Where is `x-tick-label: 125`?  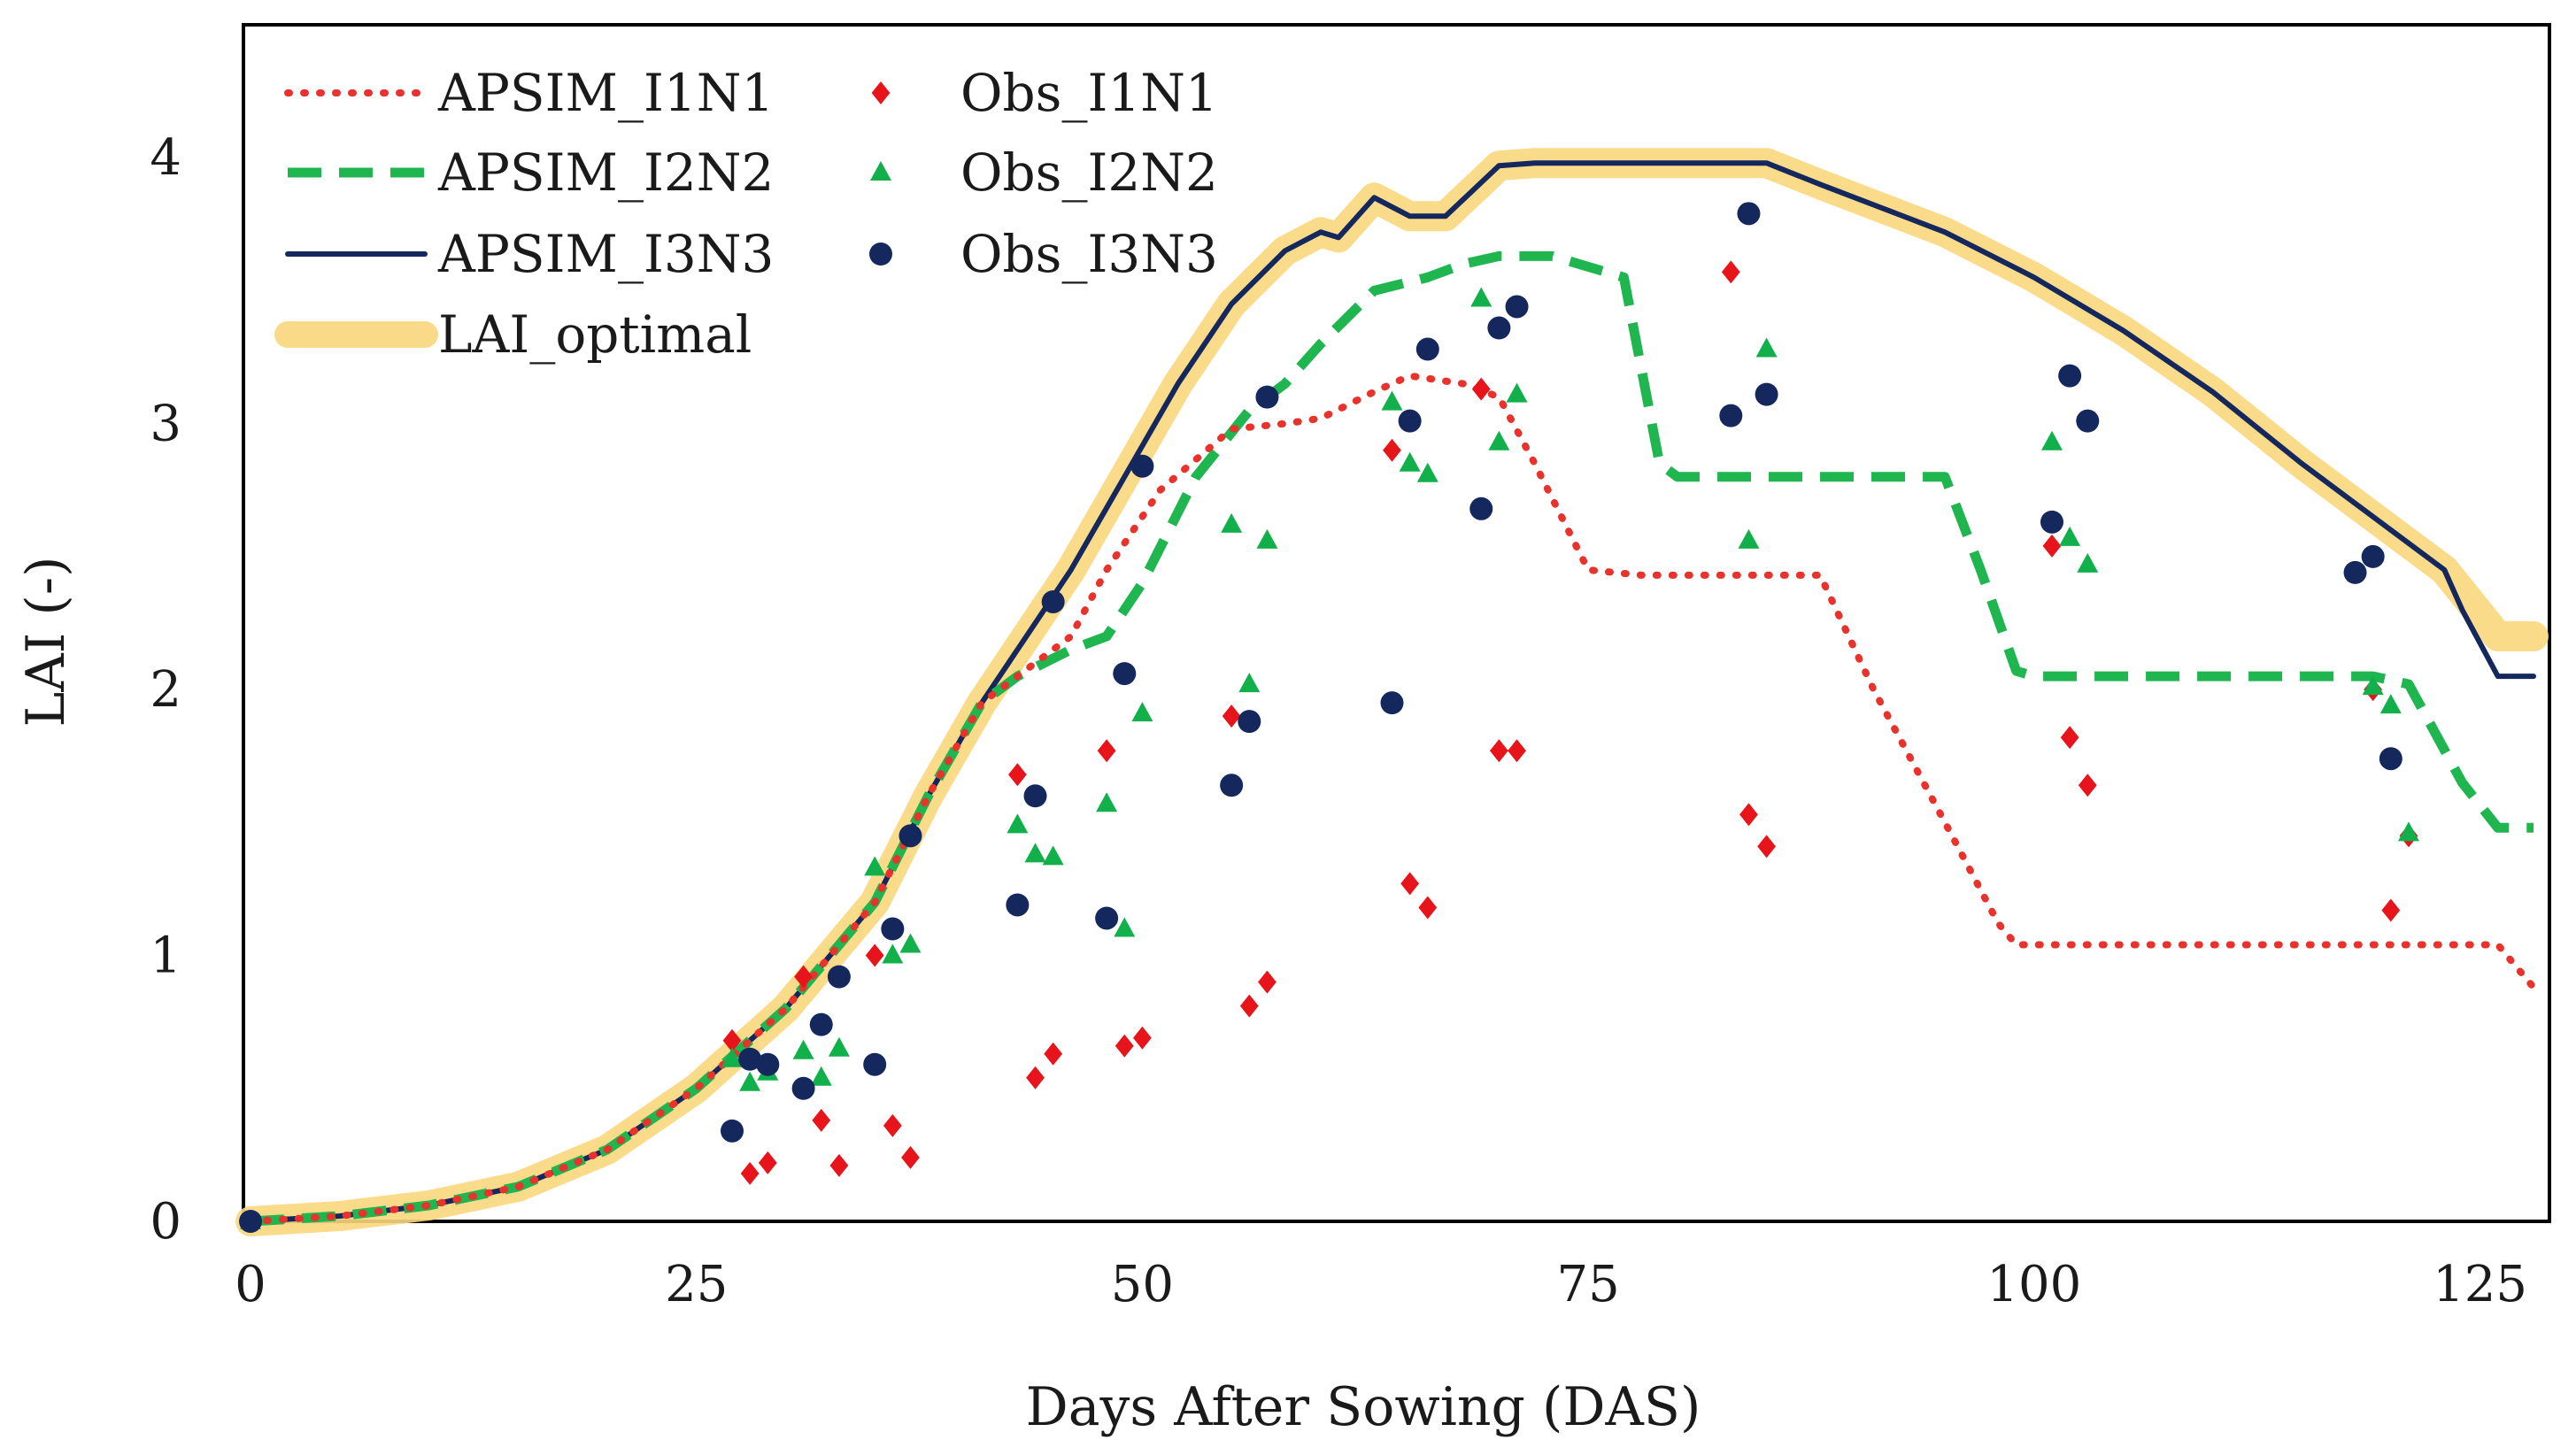 x-tick-label: 125 is located at coordinates (2480, 1284).